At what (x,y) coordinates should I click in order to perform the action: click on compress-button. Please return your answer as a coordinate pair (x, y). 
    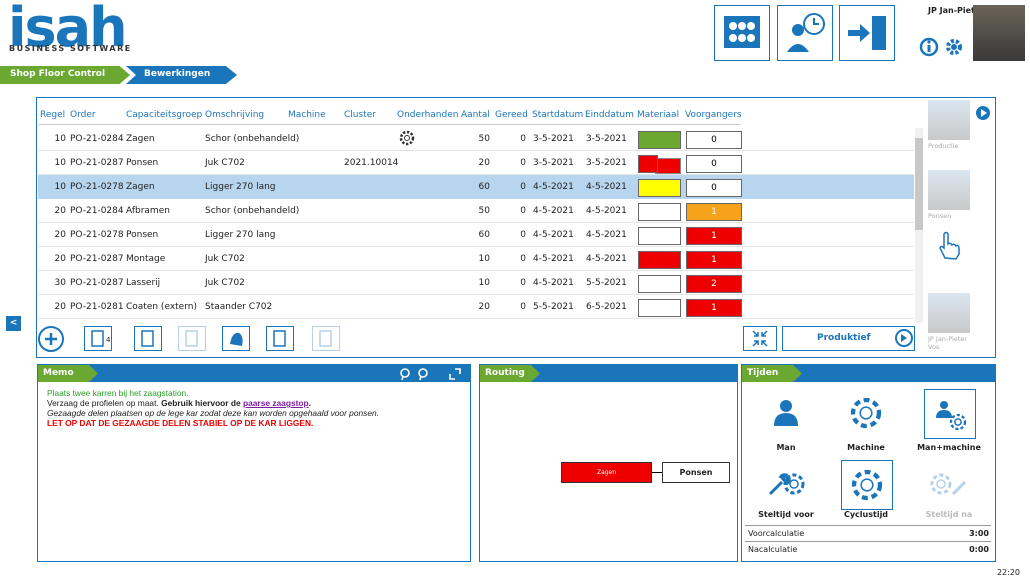
    Looking at the image, I should click on (760, 338).